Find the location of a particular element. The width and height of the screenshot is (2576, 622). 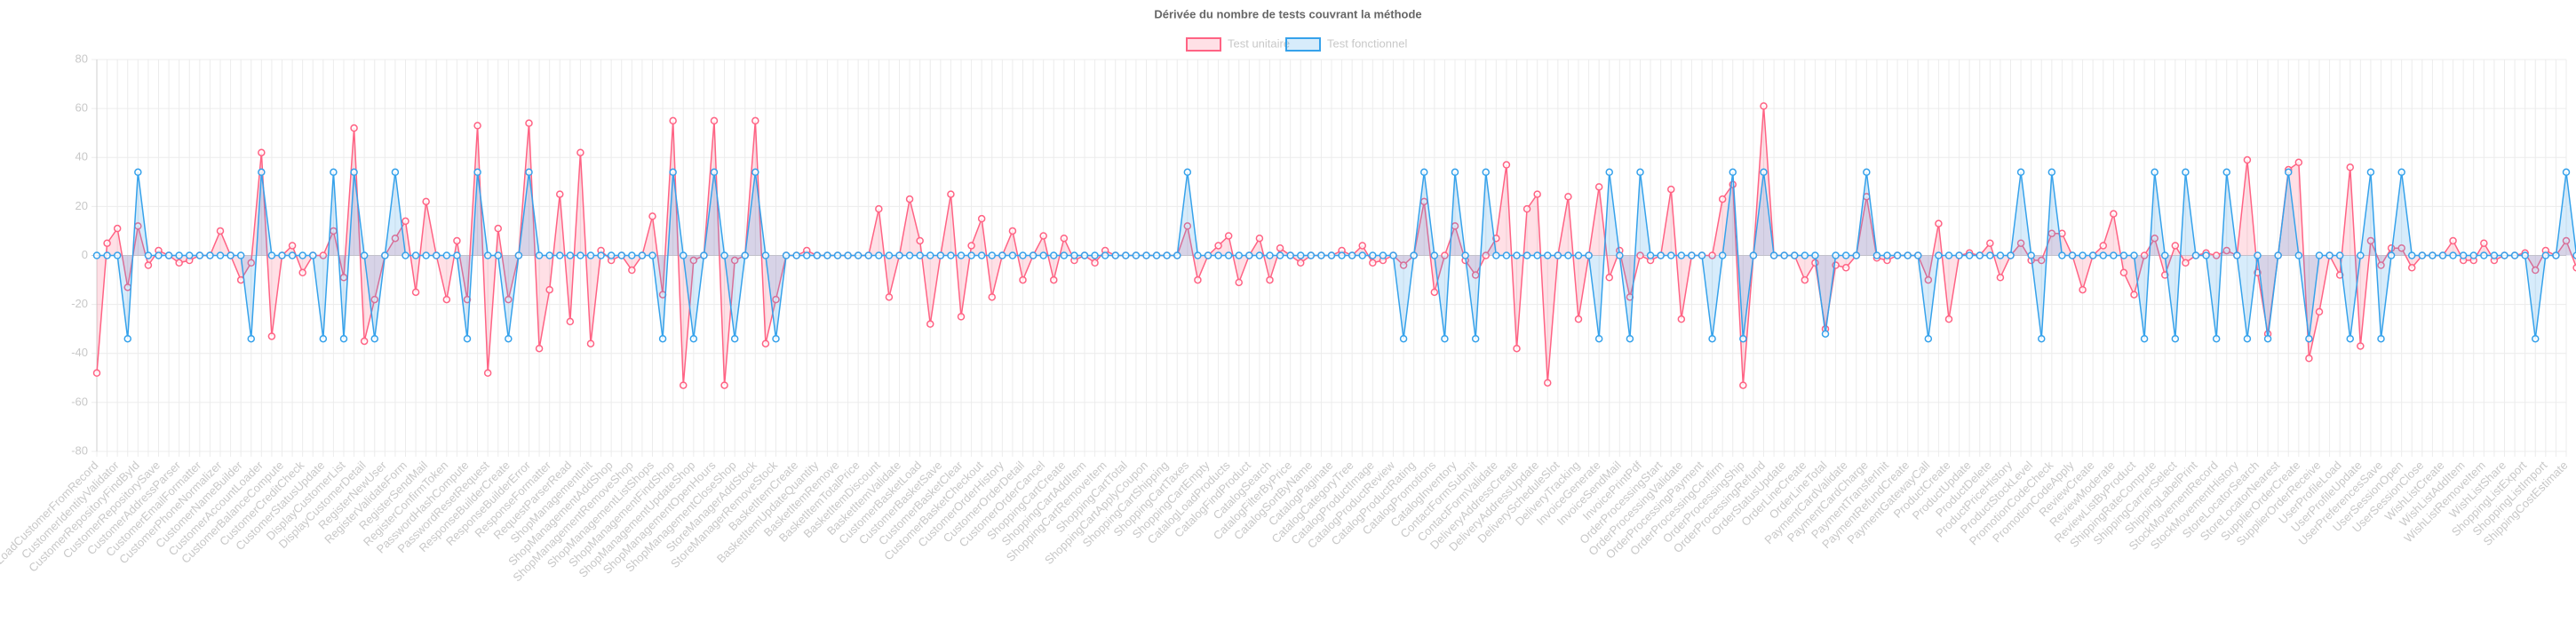

y-tick-label: -60 is located at coordinates (79, 402).